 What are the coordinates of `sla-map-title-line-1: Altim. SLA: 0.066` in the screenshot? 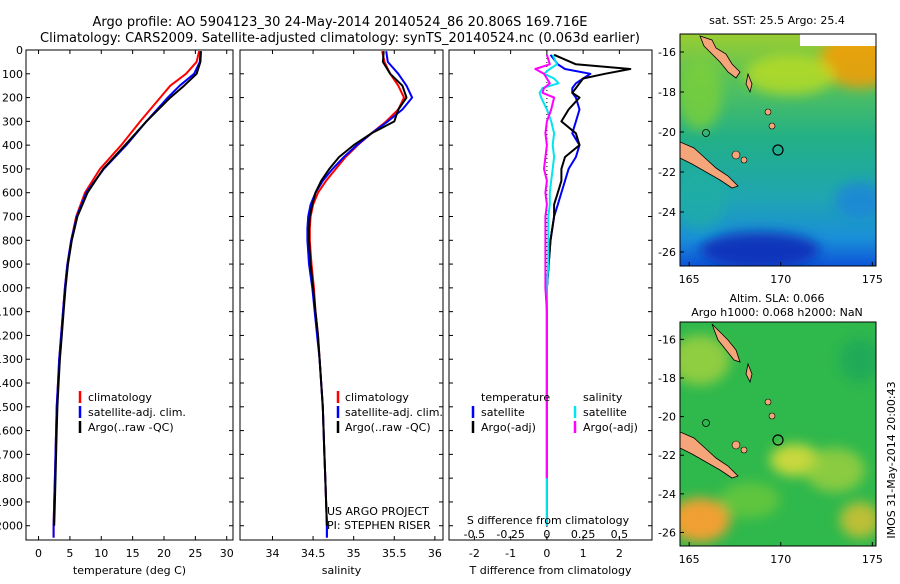 It's located at (776, 298).